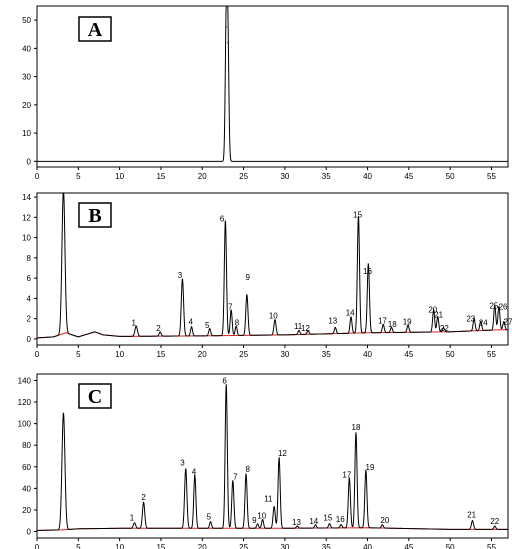 This screenshot has height=549, width=512. What do you see at coordinates (158, 328) in the screenshot?
I see `panel-b-peak-label-2: 2` at bounding box center [158, 328].